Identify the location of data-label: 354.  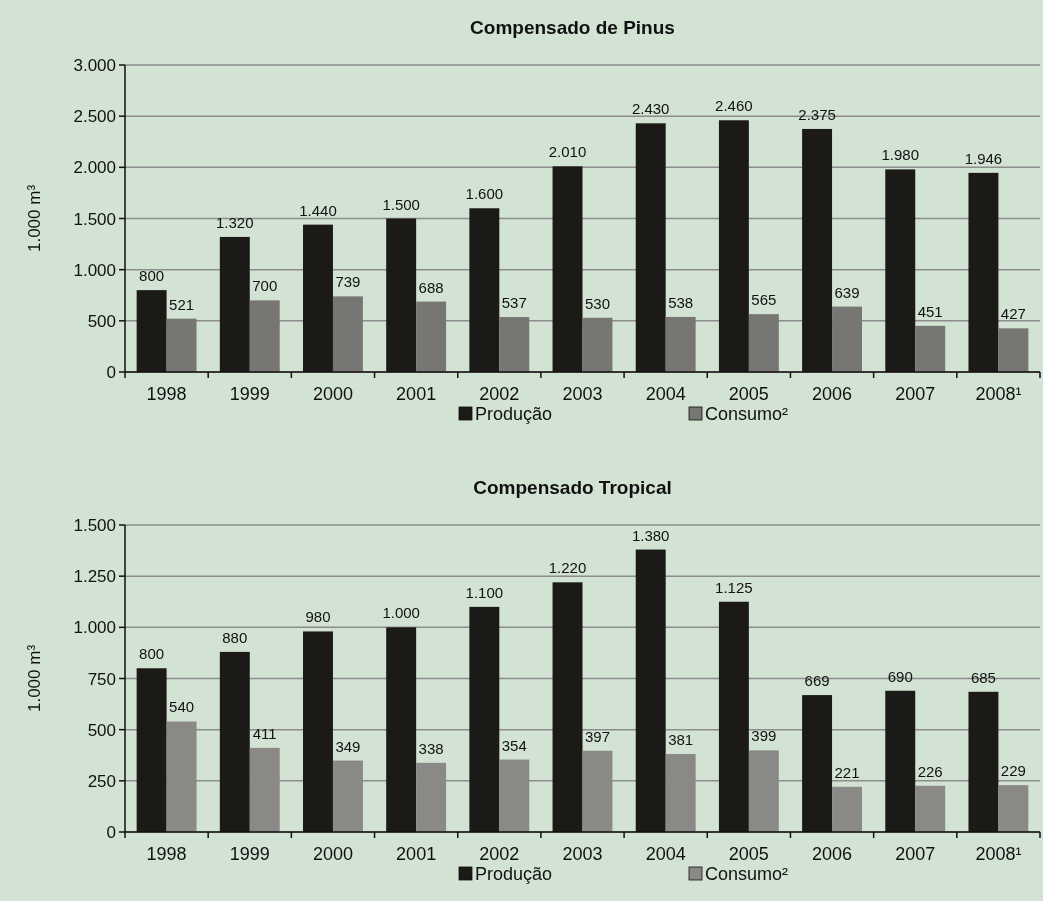
(514, 745).